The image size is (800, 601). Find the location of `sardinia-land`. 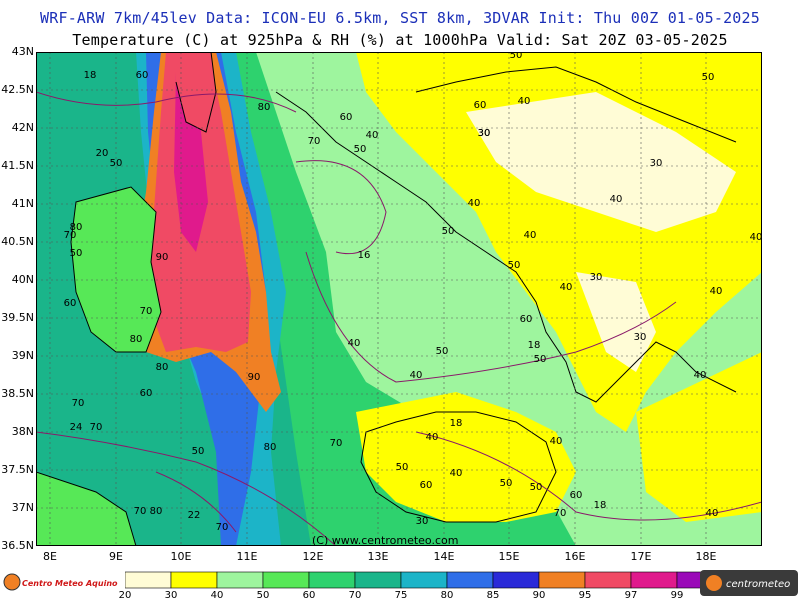

sardinia-land is located at coordinates (116, 269).